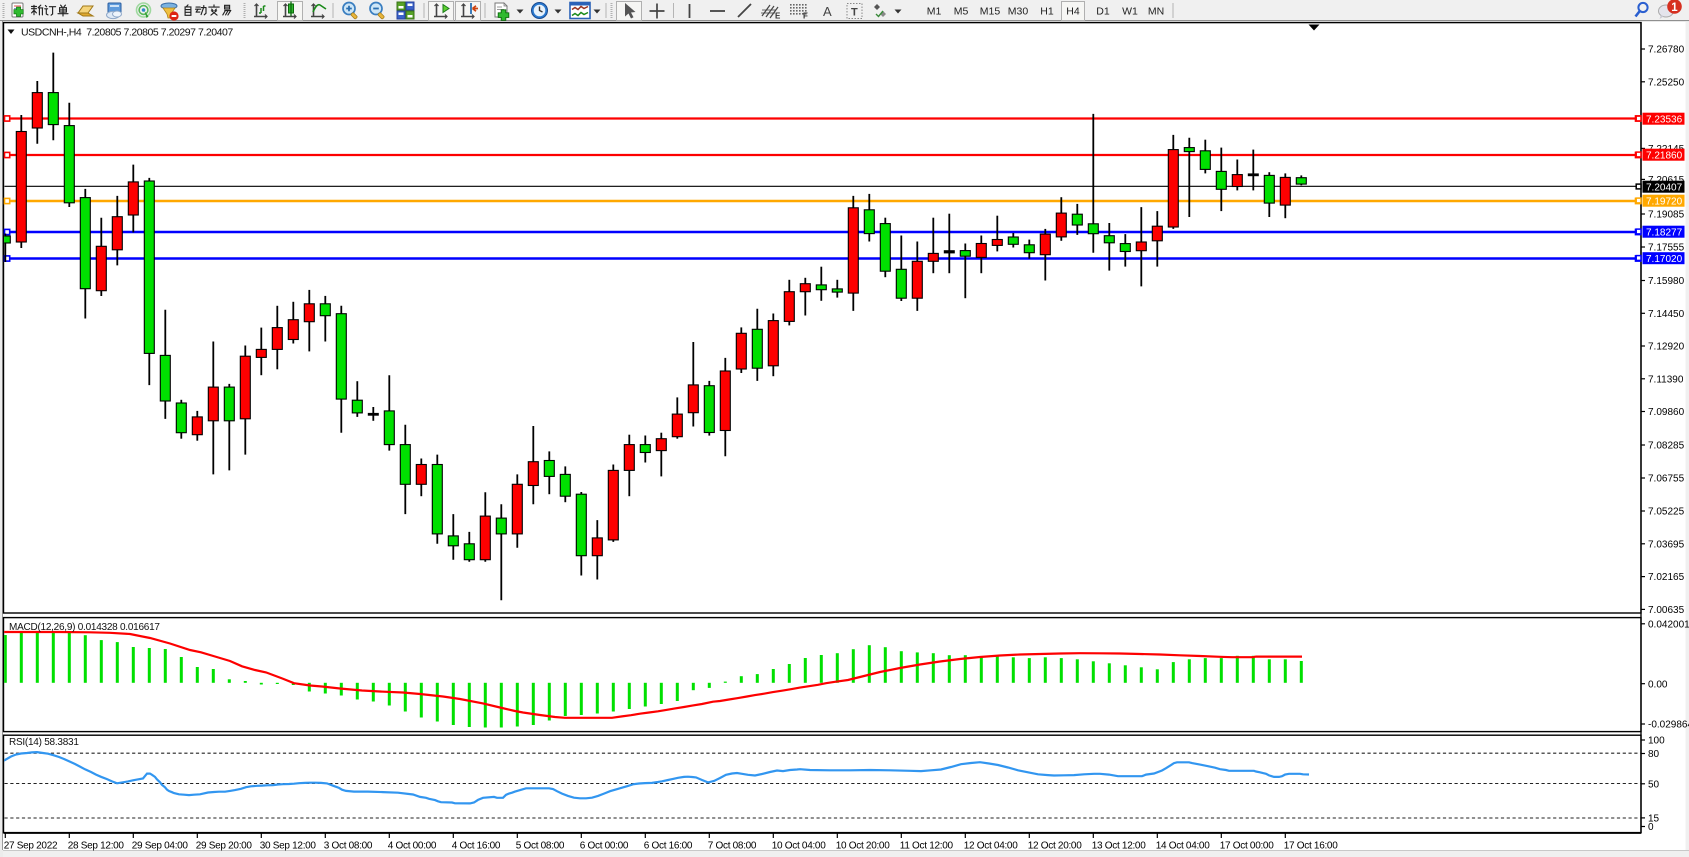  I want to click on svg-text: A, so click(827, 11).